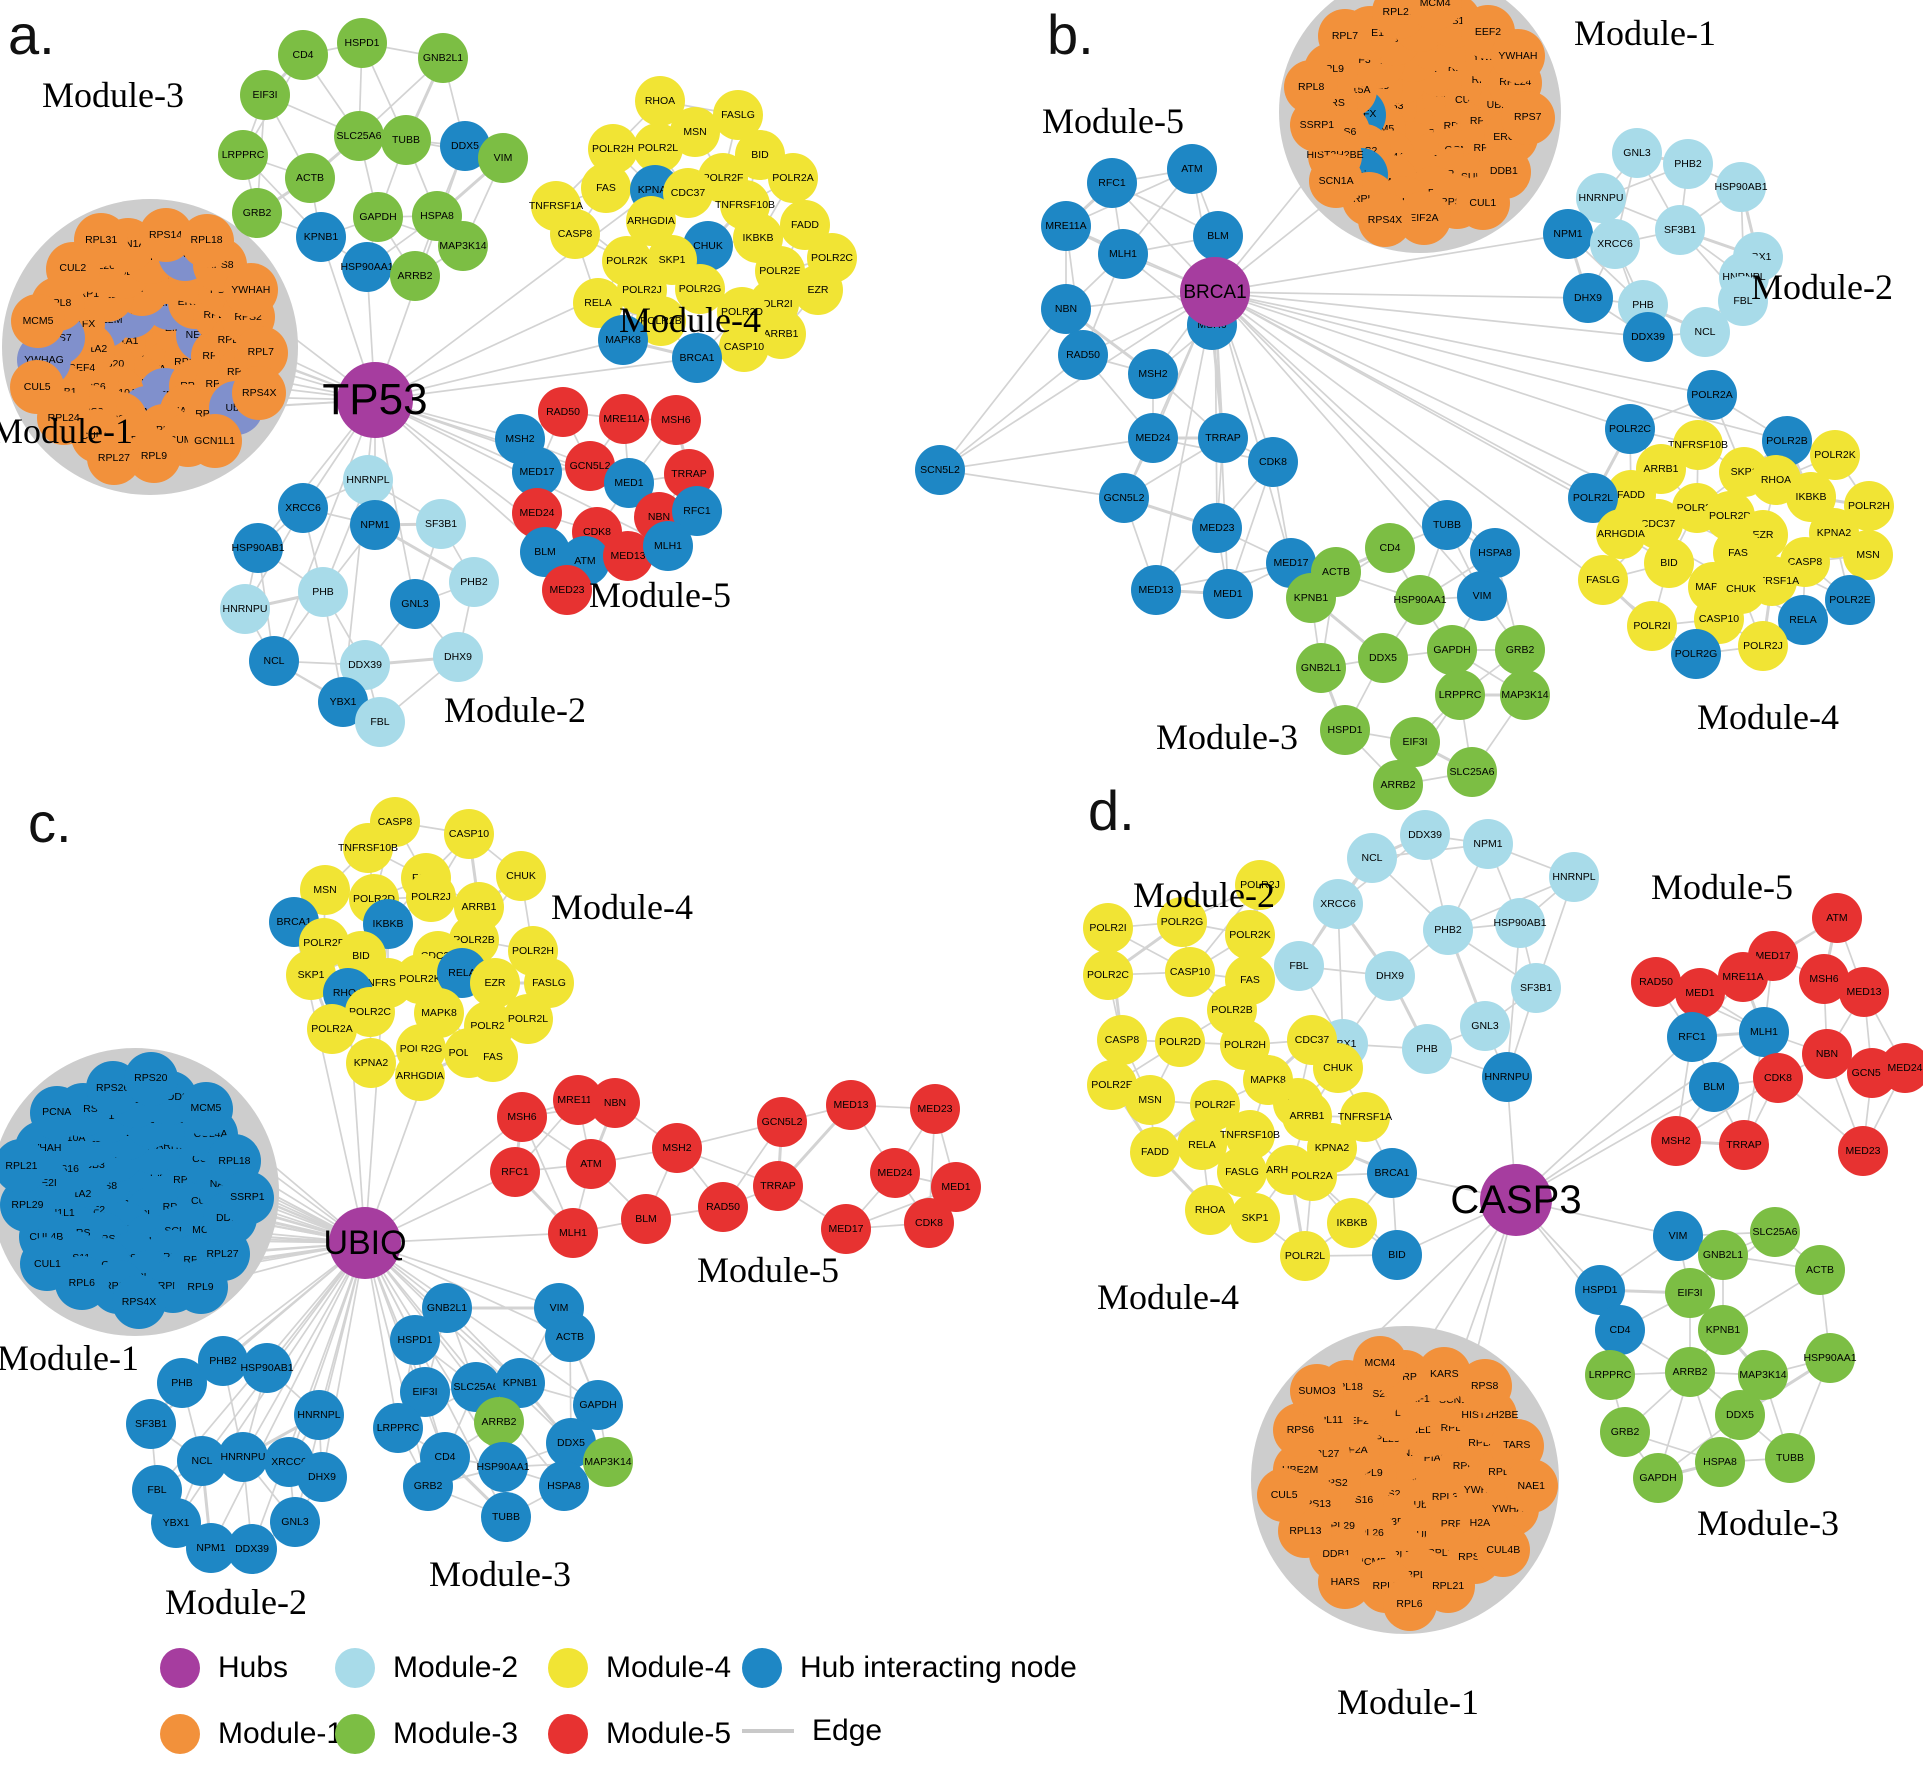  Describe the element at coordinates (1741, 187) in the screenshot. I see `node-HSP90AB1: HSP90AB1` at that location.